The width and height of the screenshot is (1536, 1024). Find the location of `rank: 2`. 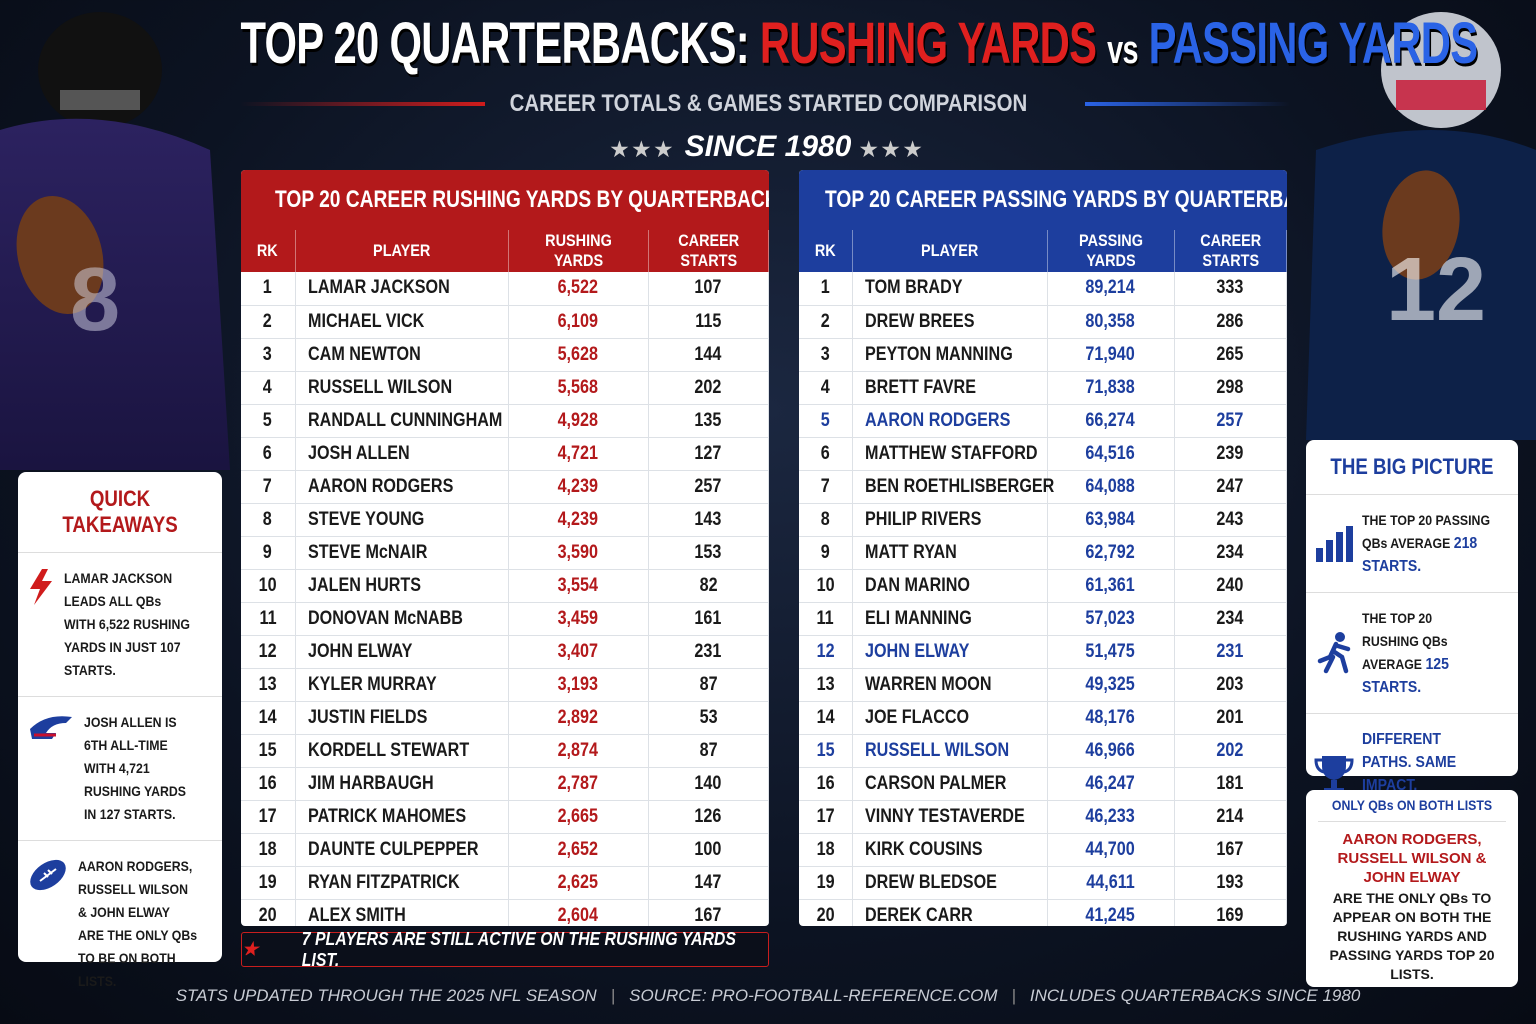

rank: 2 is located at coordinates (826, 322).